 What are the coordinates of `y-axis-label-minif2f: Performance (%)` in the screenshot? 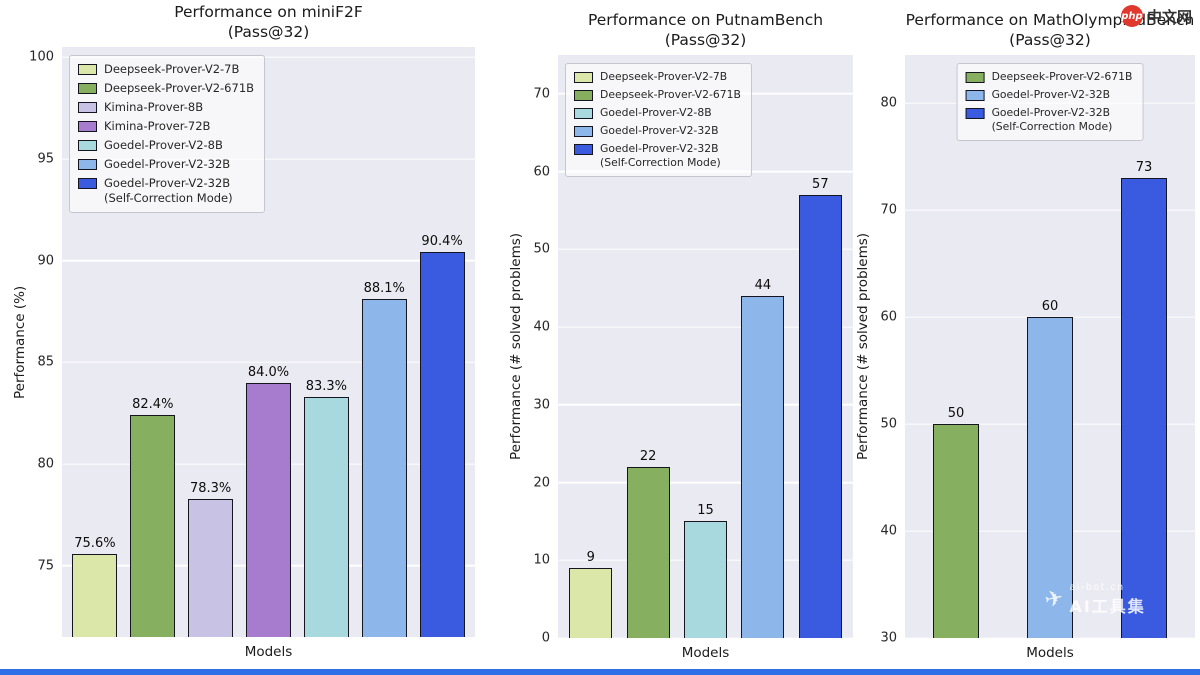 It's located at (20, 342).